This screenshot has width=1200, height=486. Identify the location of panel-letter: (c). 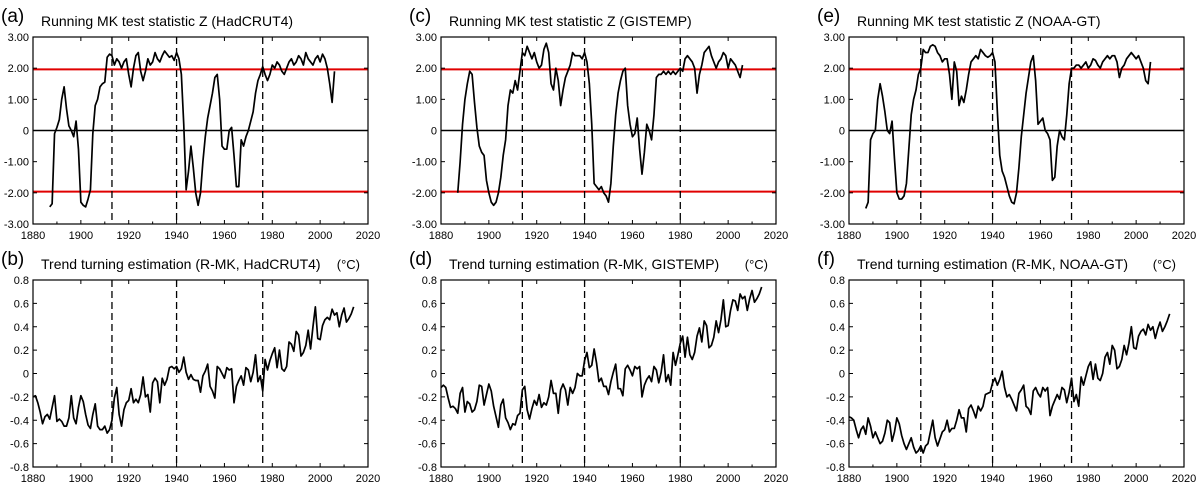
(420, 16).